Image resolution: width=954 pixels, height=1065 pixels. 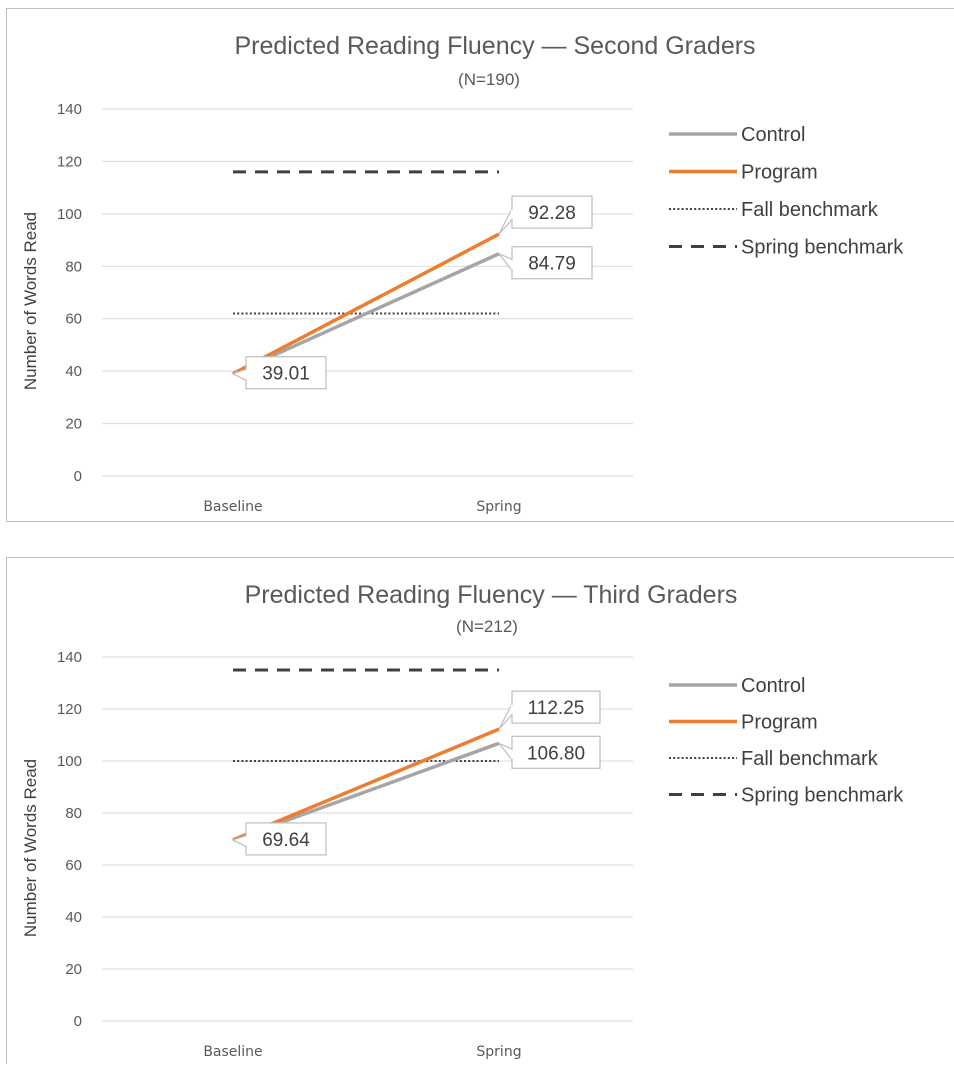 What do you see at coordinates (489, 79) in the screenshot?
I see `chart-subtitle: (N=190)` at bounding box center [489, 79].